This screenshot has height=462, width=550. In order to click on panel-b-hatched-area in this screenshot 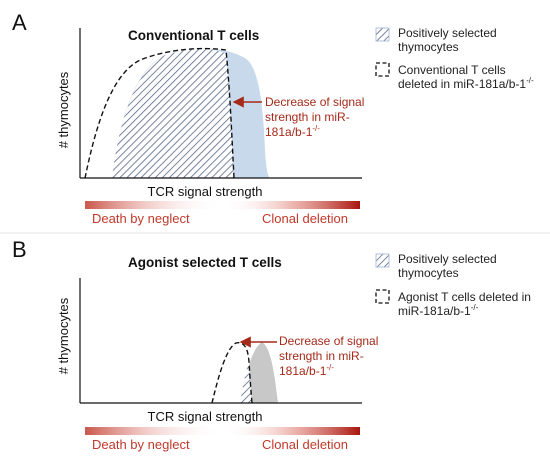, I will do `click(246, 382)`.